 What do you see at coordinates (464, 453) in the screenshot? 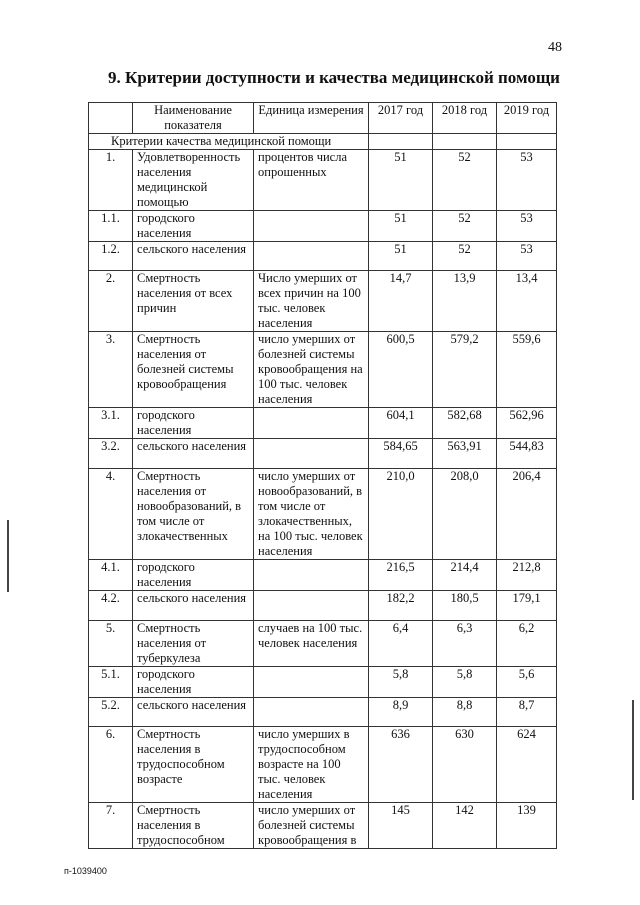
I see `value-2018: 563,91` at bounding box center [464, 453].